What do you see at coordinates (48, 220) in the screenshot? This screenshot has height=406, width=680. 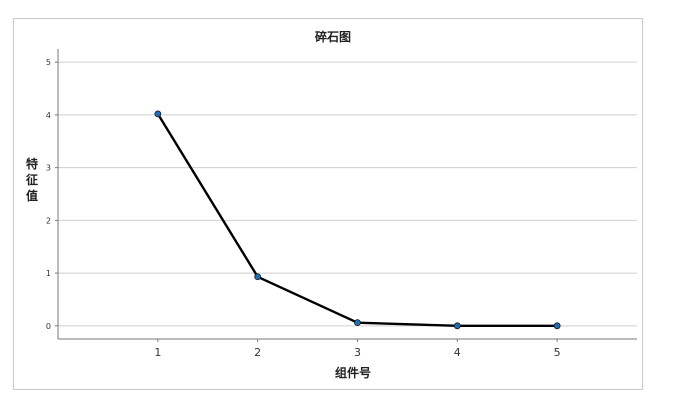 I see `y-tick-label-2: 2` at bounding box center [48, 220].